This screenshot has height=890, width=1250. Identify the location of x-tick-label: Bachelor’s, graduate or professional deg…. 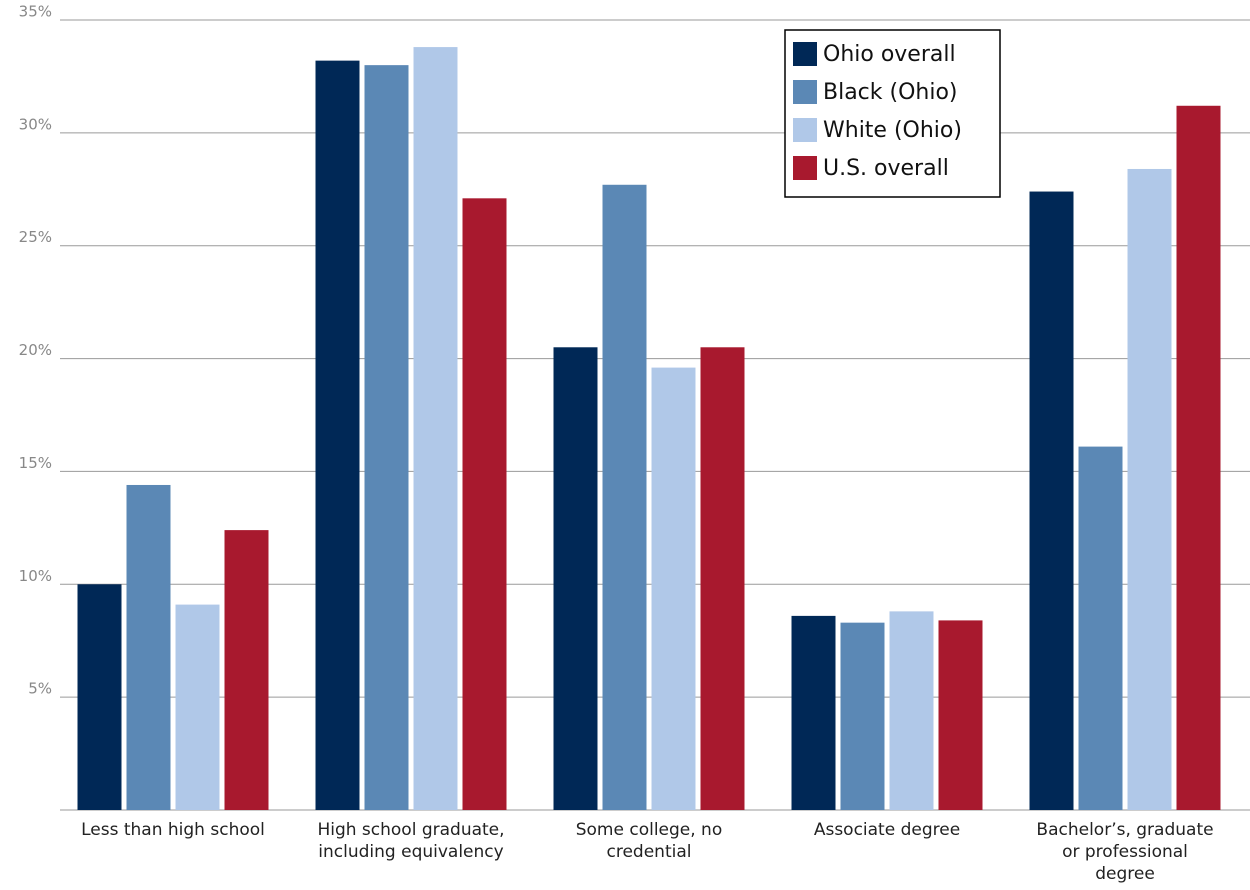
(1125, 852).